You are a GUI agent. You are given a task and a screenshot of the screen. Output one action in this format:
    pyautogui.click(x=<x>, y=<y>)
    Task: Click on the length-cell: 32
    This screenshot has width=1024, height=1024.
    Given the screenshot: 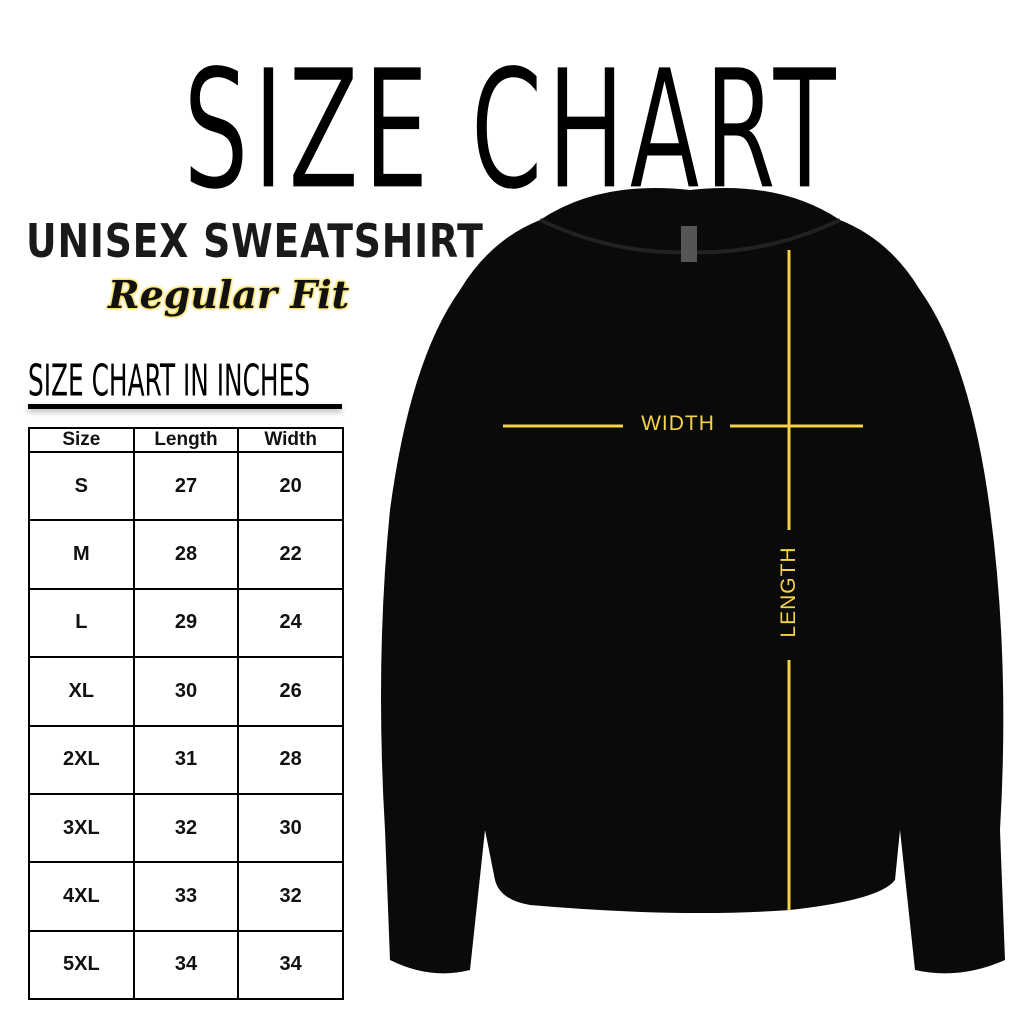 What is the action you would take?
    pyautogui.click(x=186, y=828)
    